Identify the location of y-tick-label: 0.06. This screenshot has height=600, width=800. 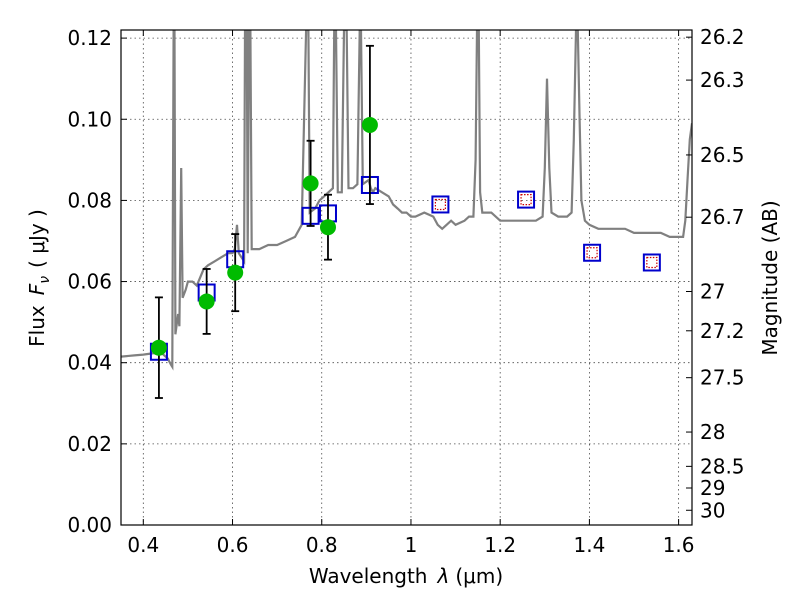
(89, 282).